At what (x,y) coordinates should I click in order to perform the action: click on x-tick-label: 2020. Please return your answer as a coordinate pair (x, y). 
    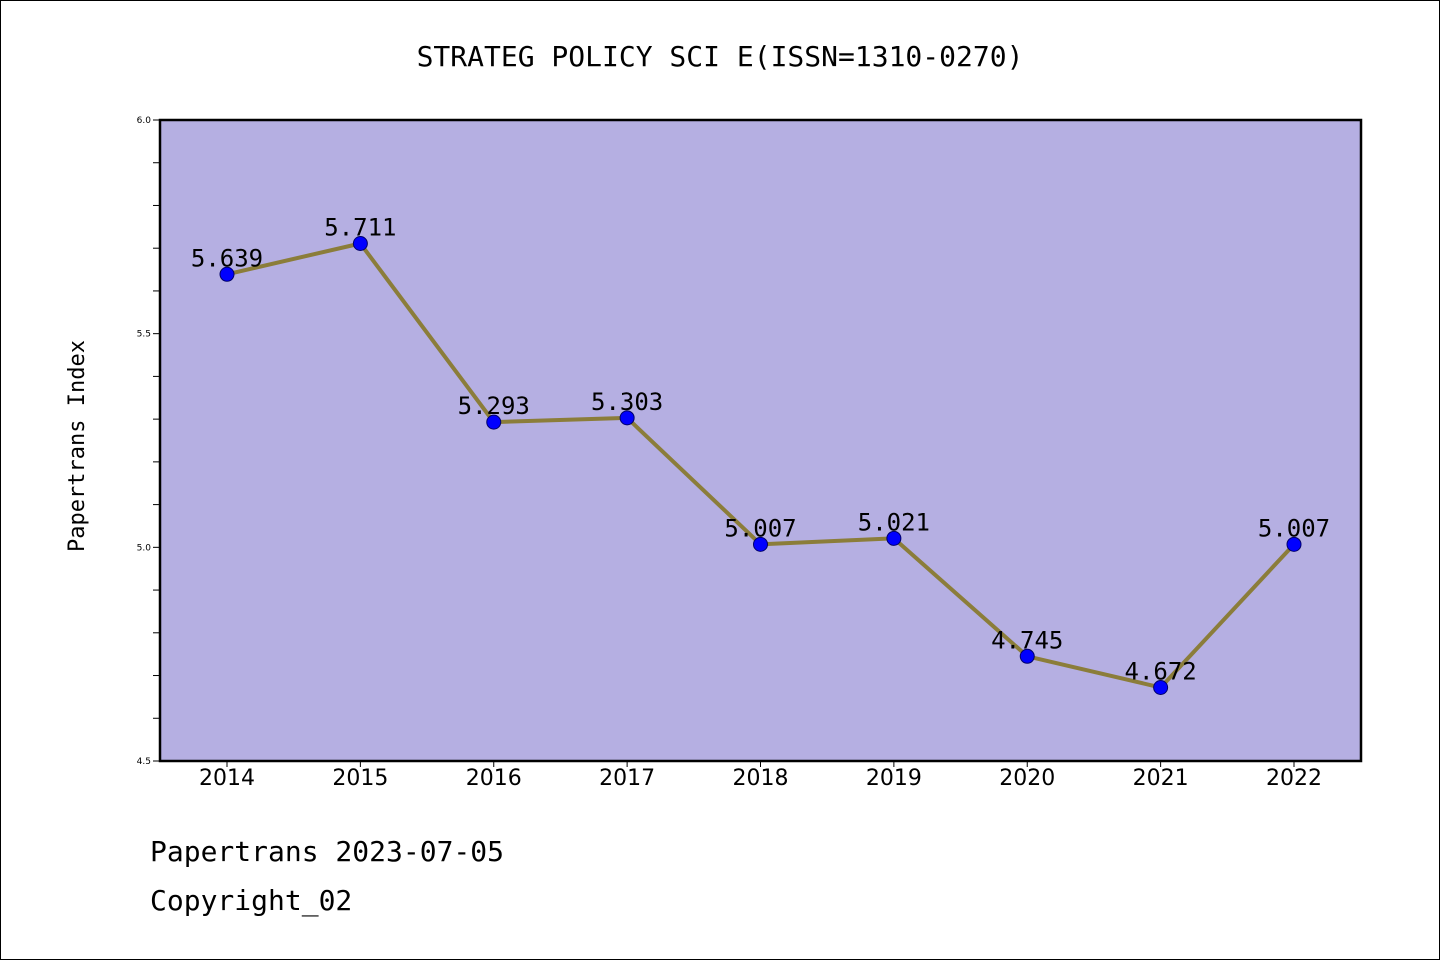
    Looking at the image, I should click on (1027, 778).